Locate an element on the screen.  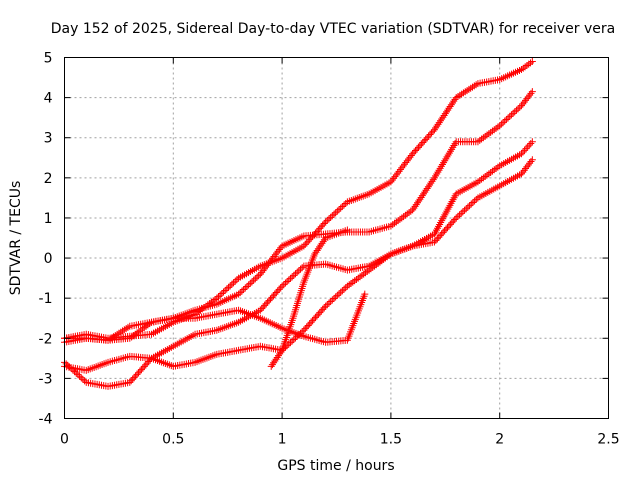
x-tick-labels: 0 0.5 1 1.5 2 2.5 is located at coordinates (340, 440).